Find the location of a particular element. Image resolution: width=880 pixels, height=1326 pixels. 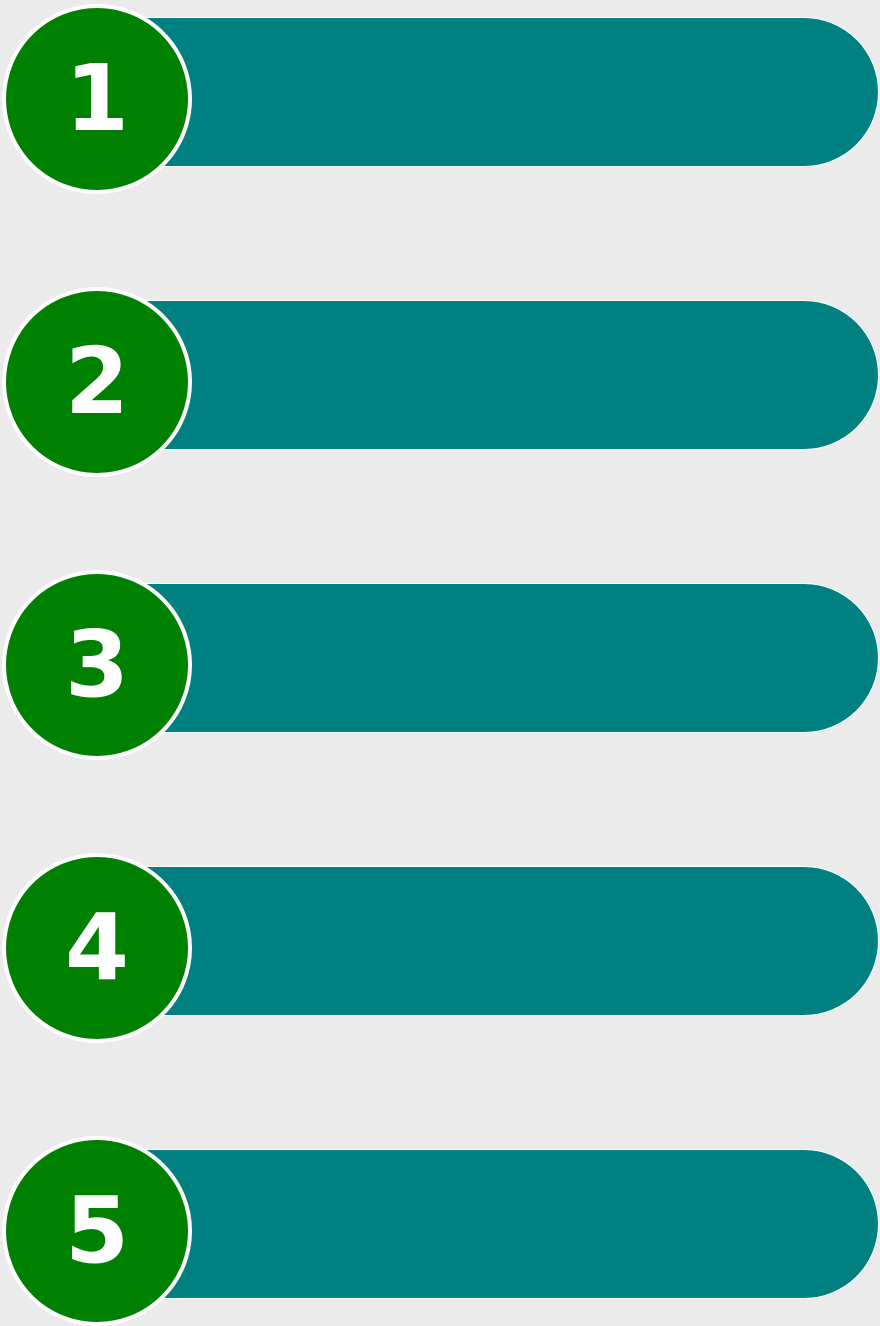

step-3: 3 is located at coordinates (440, 665).